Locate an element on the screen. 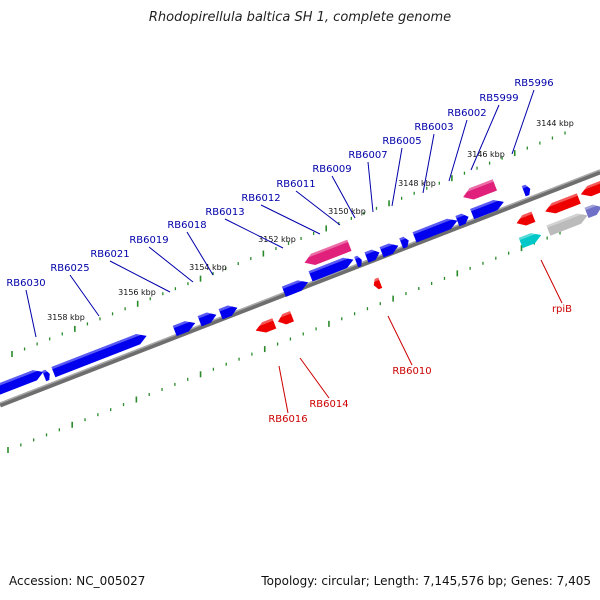 The width and height of the screenshot is (600, 600). kbp-label: 3144 kbp is located at coordinates (555, 123).